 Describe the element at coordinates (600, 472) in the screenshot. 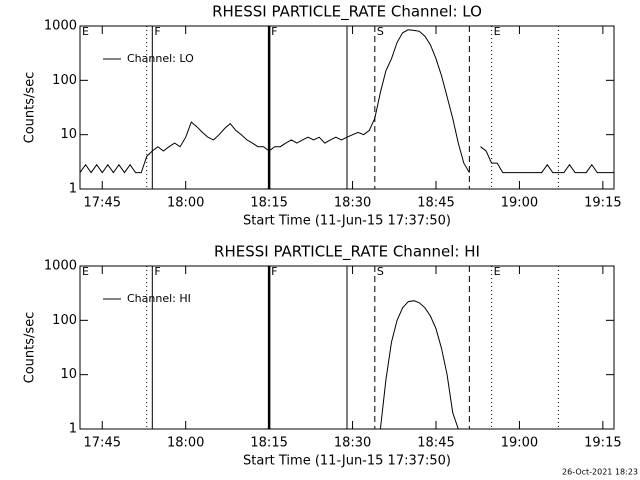

I see `footer: 26-Oct-2021 18:23` at that location.